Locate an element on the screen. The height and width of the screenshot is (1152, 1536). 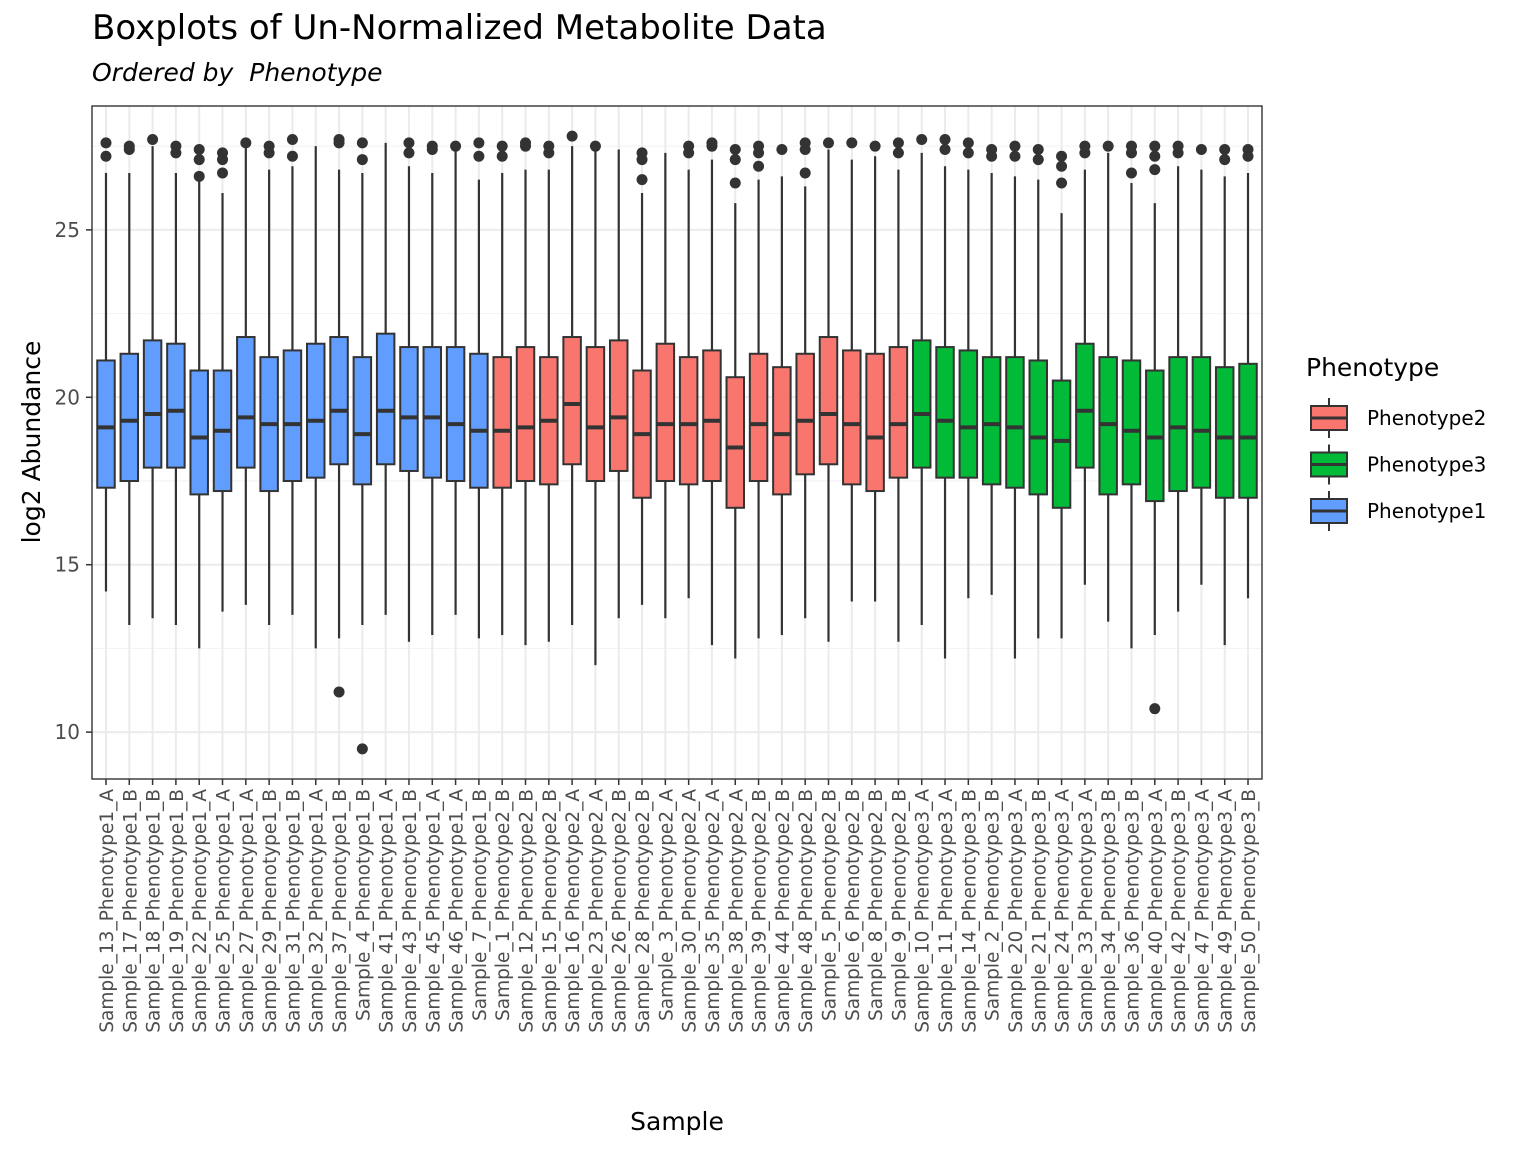
x-tick-label: Sample_11_Phenotype3_A is located at coordinates (946, 911).